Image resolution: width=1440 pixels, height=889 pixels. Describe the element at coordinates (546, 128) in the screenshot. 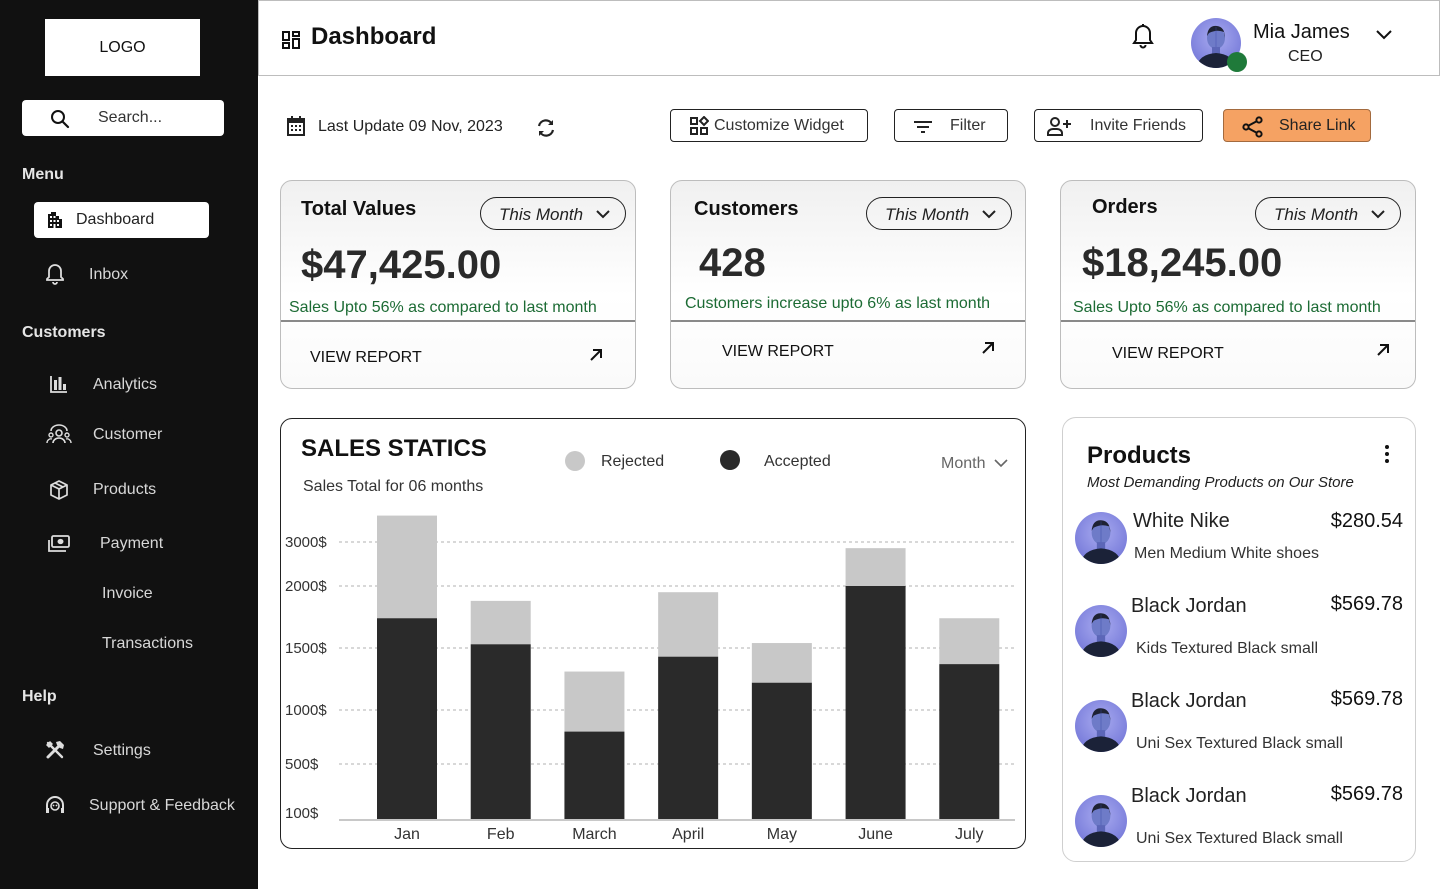

I see `refresh-icon` at that location.